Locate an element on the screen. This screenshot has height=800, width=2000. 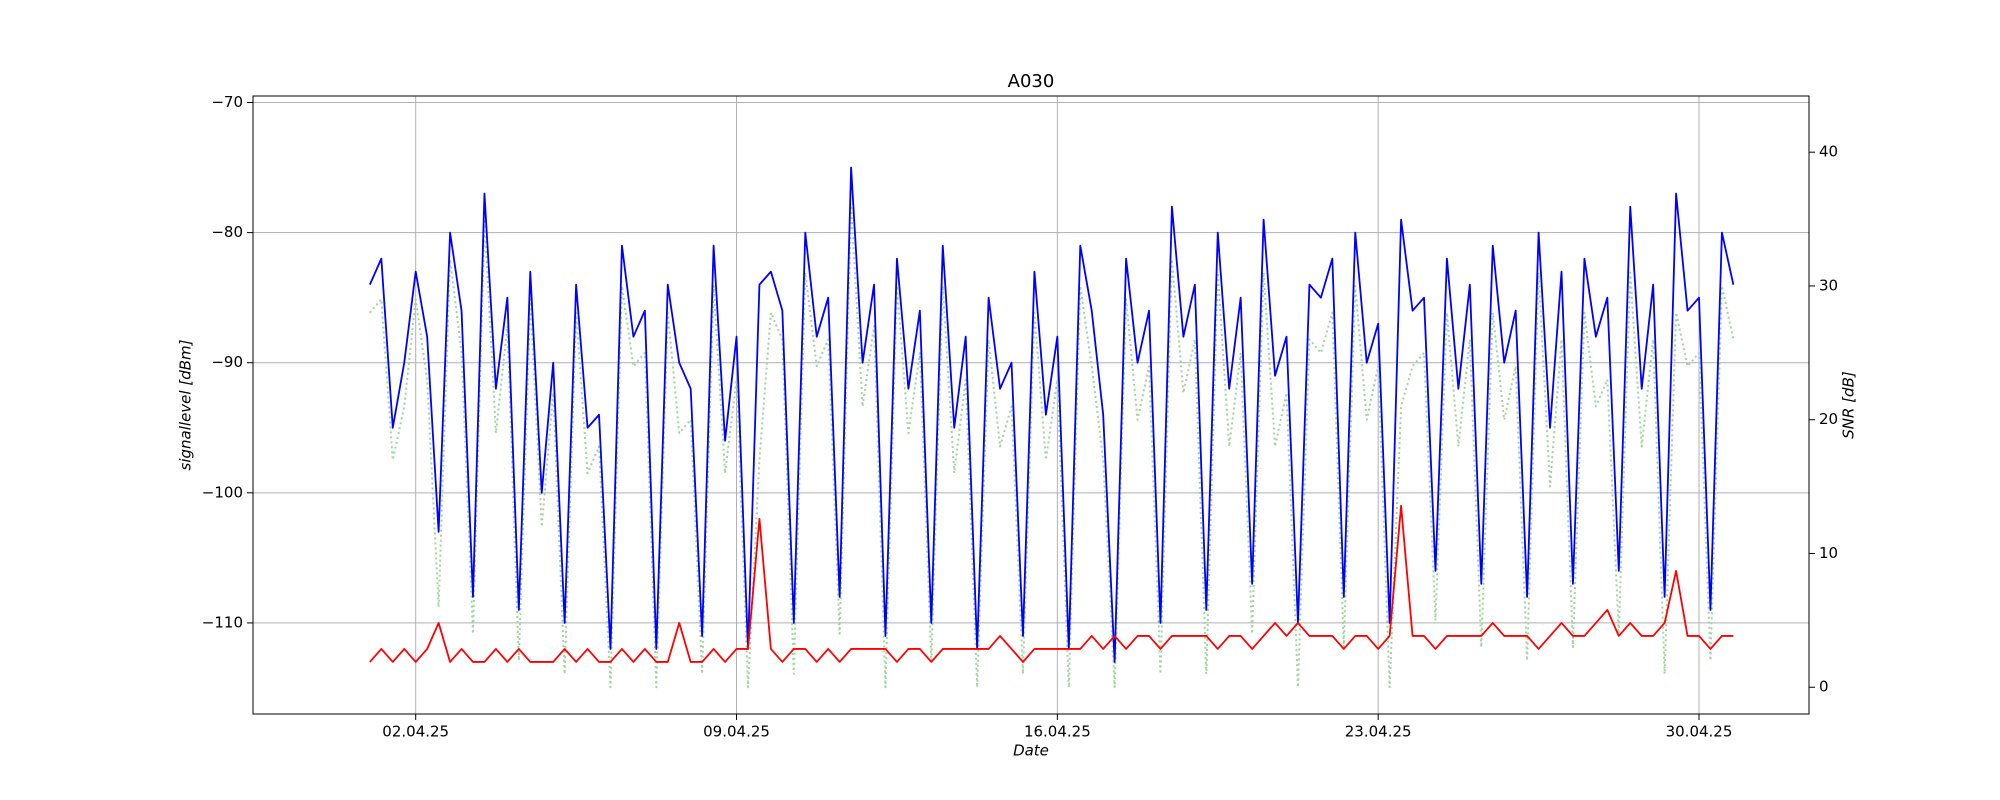
y2-axis-label: SNR [dB] is located at coordinates (1849, 405).